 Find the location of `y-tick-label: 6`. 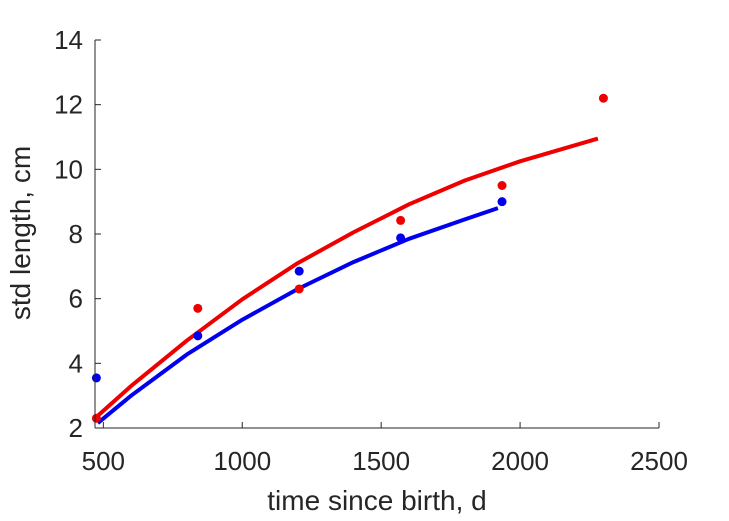

y-tick-label: 6 is located at coordinates (76, 299).